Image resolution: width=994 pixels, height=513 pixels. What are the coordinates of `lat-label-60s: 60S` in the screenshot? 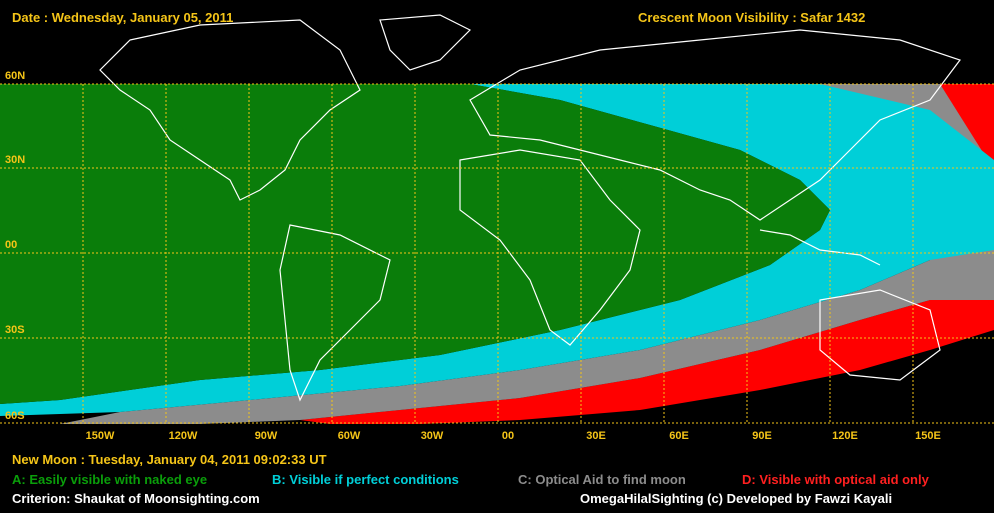 It's located at (15, 416).